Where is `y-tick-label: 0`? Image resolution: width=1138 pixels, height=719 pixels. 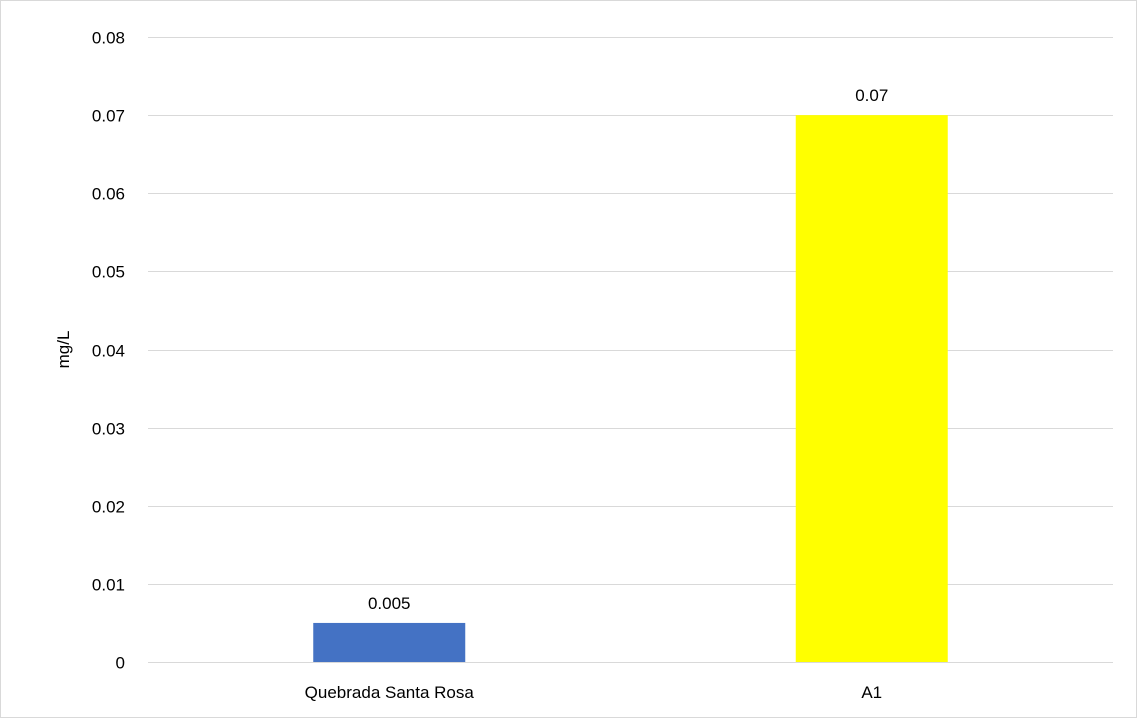 y-tick-label: 0 is located at coordinates (120, 663).